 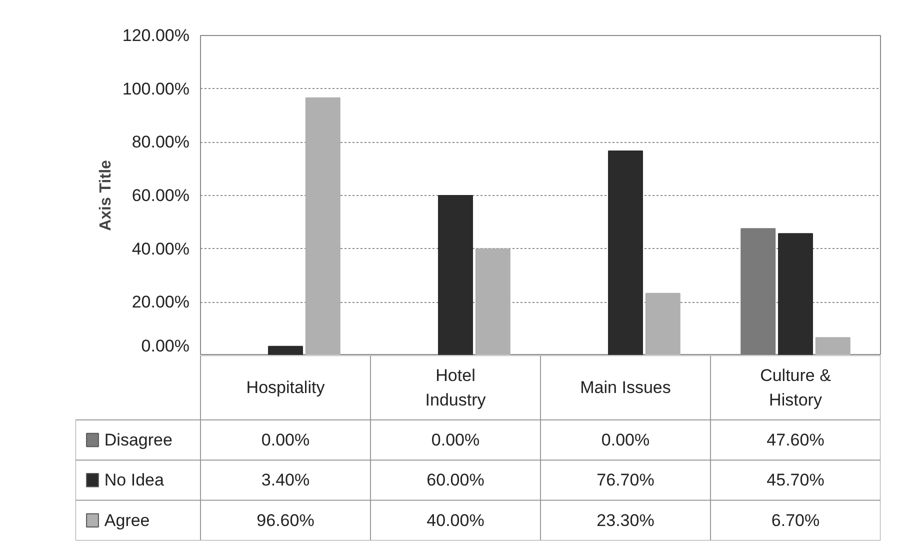 I want to click on y-tick-label: 120.00%, so click(x=156, y=35).